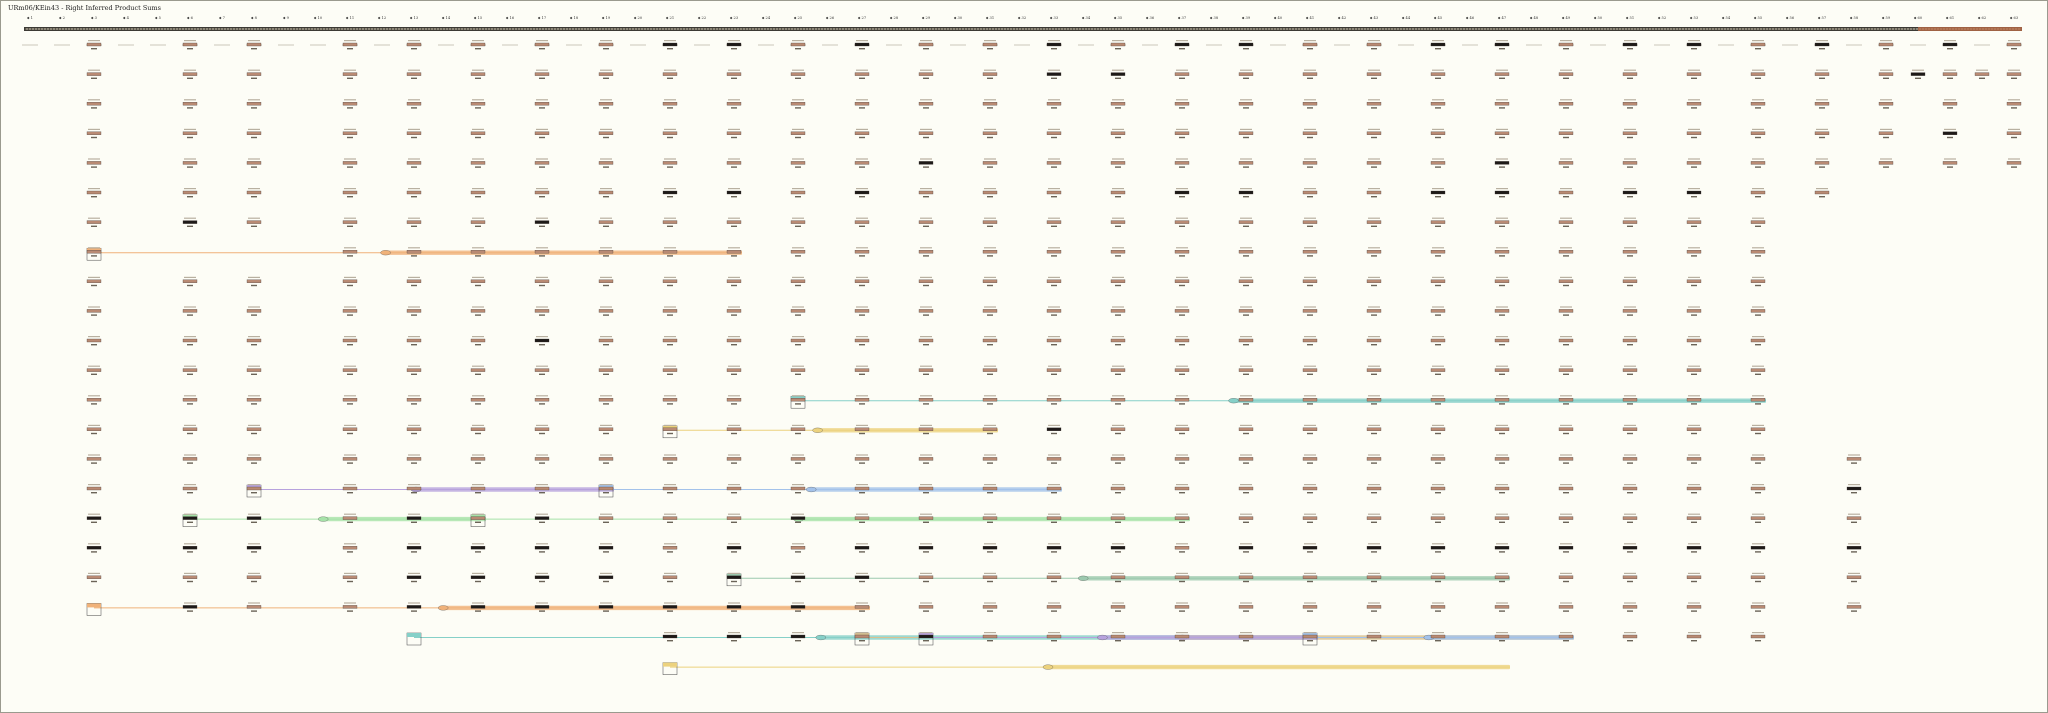  What do you see at coordinates (798, 18) in the screenshot?
I see `step-label: ⬥ 25` at bounding box center [798, 18].